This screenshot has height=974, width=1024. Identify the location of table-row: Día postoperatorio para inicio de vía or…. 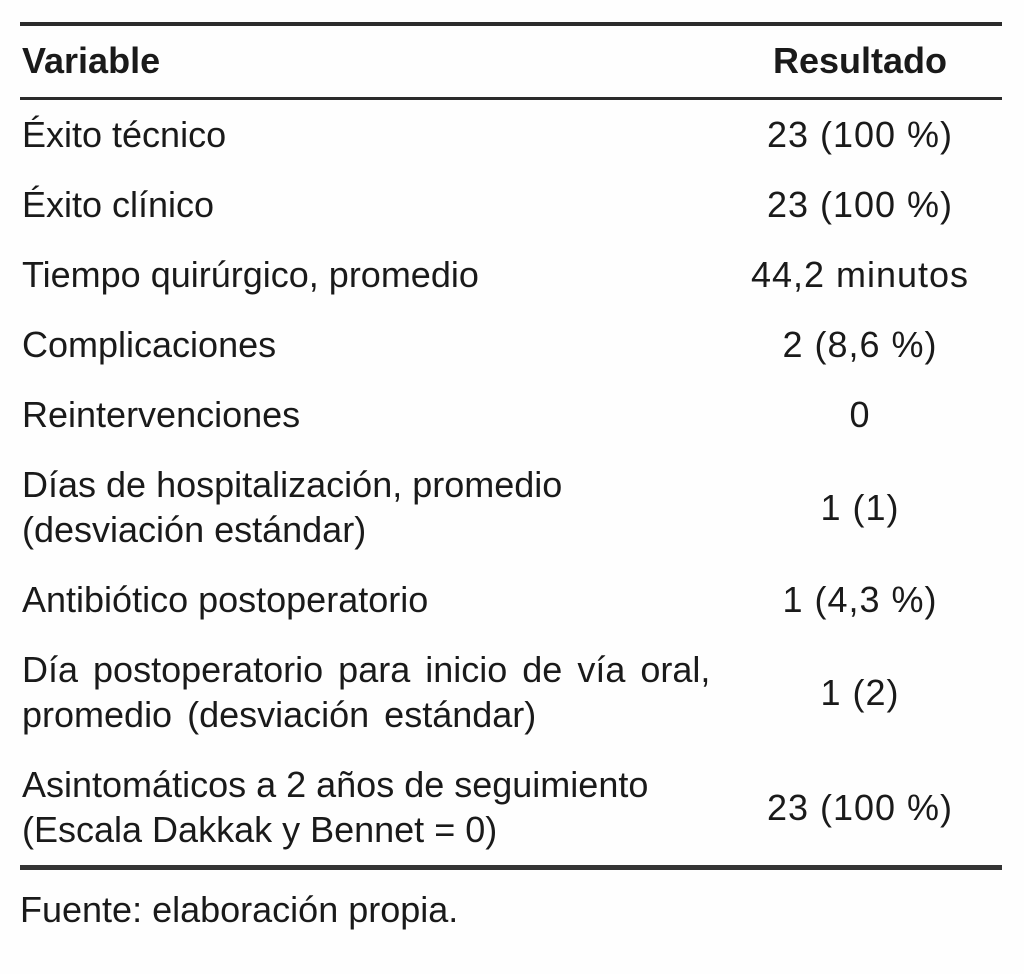
(511, 692).